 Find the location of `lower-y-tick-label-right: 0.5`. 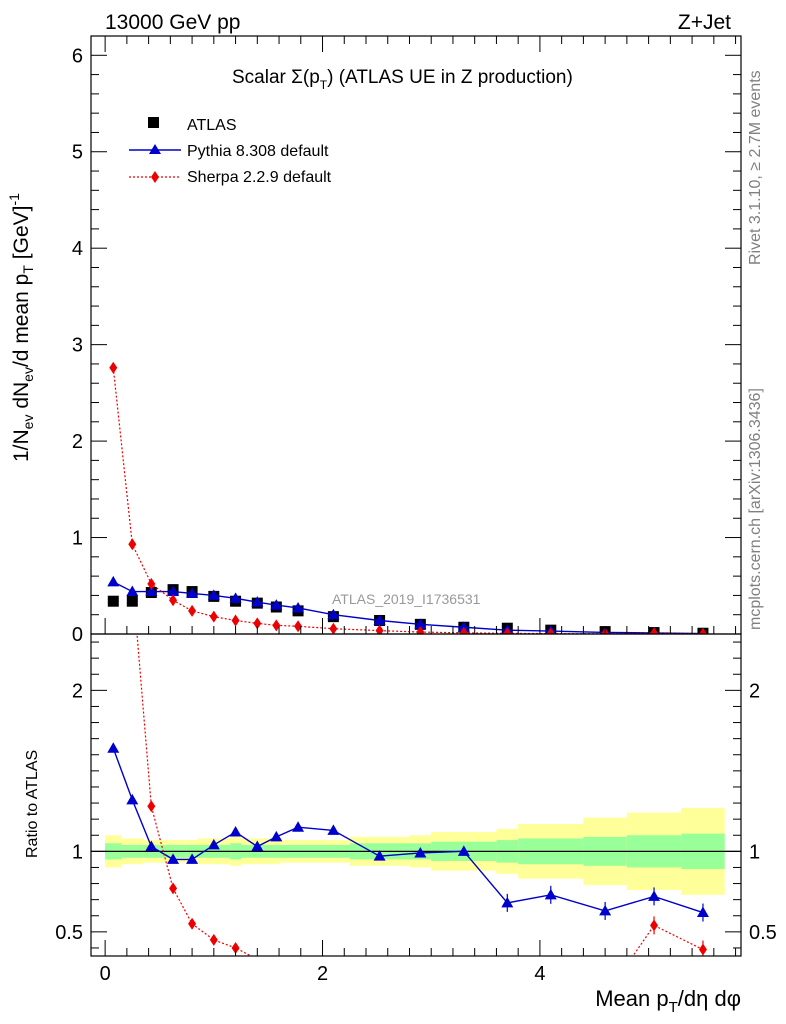

lower-y-tick-label-right: 0.5 is located at coordinates (763, 933).